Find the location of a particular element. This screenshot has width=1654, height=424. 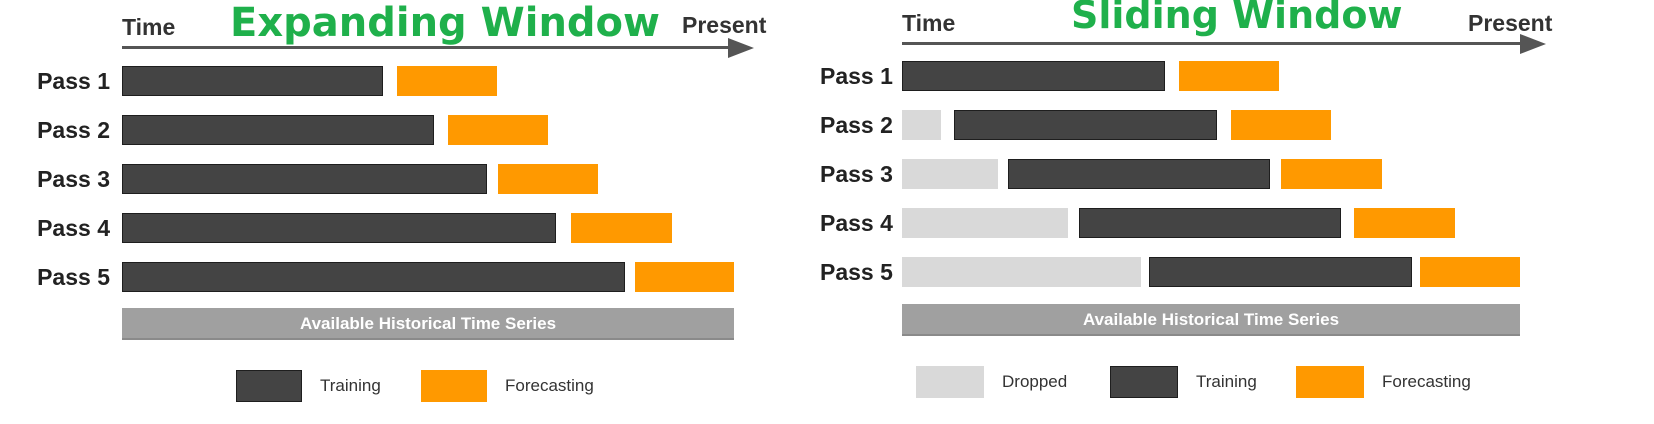

expanding-window-title: Expanding Window is located at coordinates (445, 23).